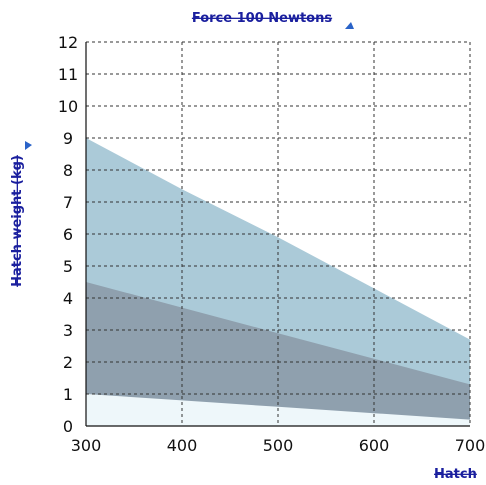 Image resolution: width=486 pixels, height=485 pixels. Describe the element at coordinates (68, 106) in the screenshot. I see `y-tick-label-10: 10` at that location.